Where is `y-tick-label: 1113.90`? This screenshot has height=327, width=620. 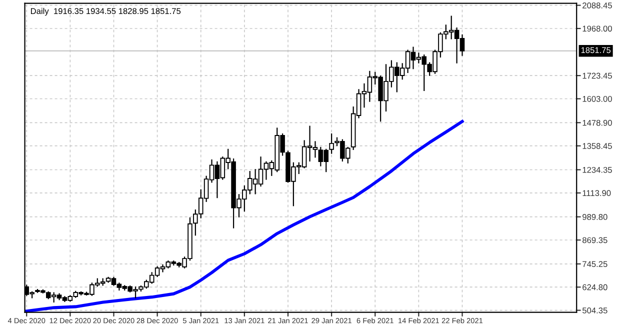 y-tick-label: 1113.90 is located at coordinates (596, 193).